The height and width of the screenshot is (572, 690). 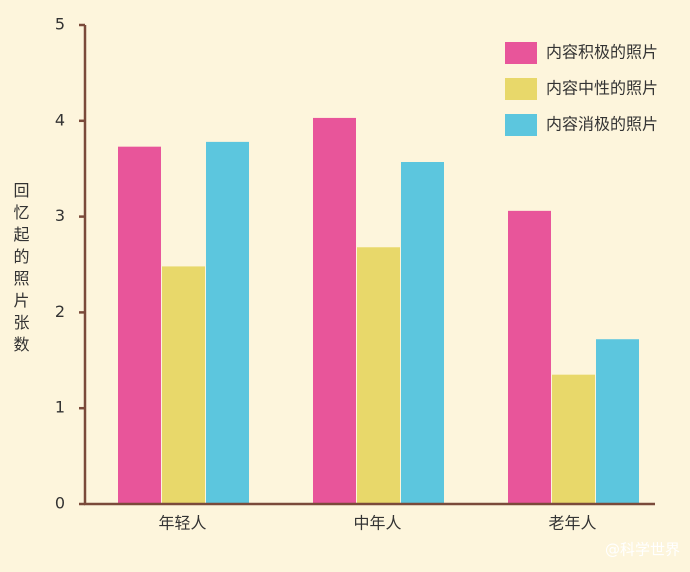 I want to click on y-tick-label: 1, so click(x=60, y=407).